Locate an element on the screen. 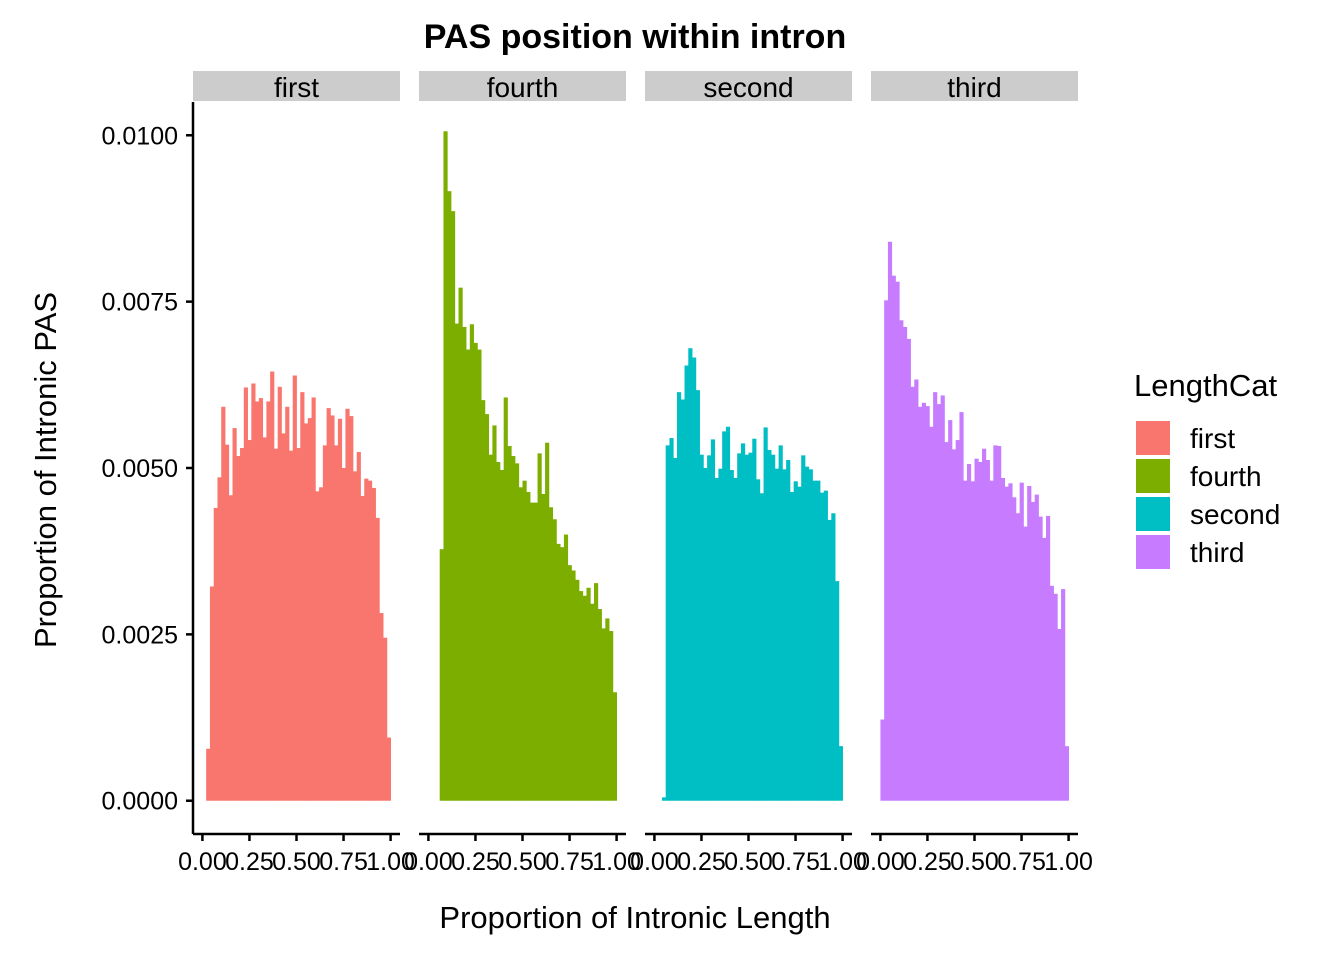 The width and height of the screenshot is (1344, 960). strip-second is located at coordinates (748, 86).